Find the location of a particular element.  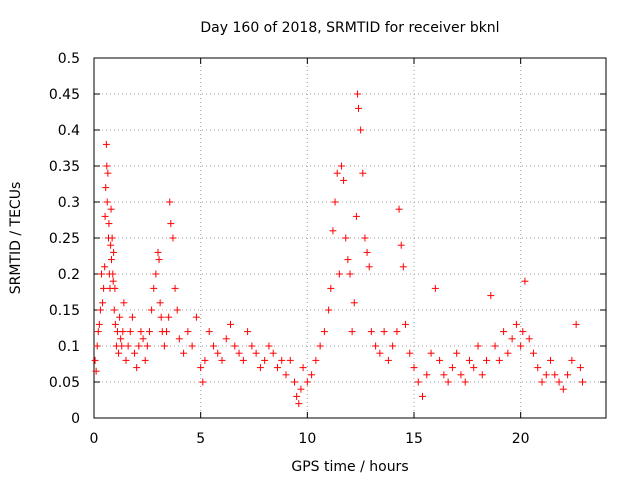

y-tick-label: 0 is located at coordinates (75, 419).